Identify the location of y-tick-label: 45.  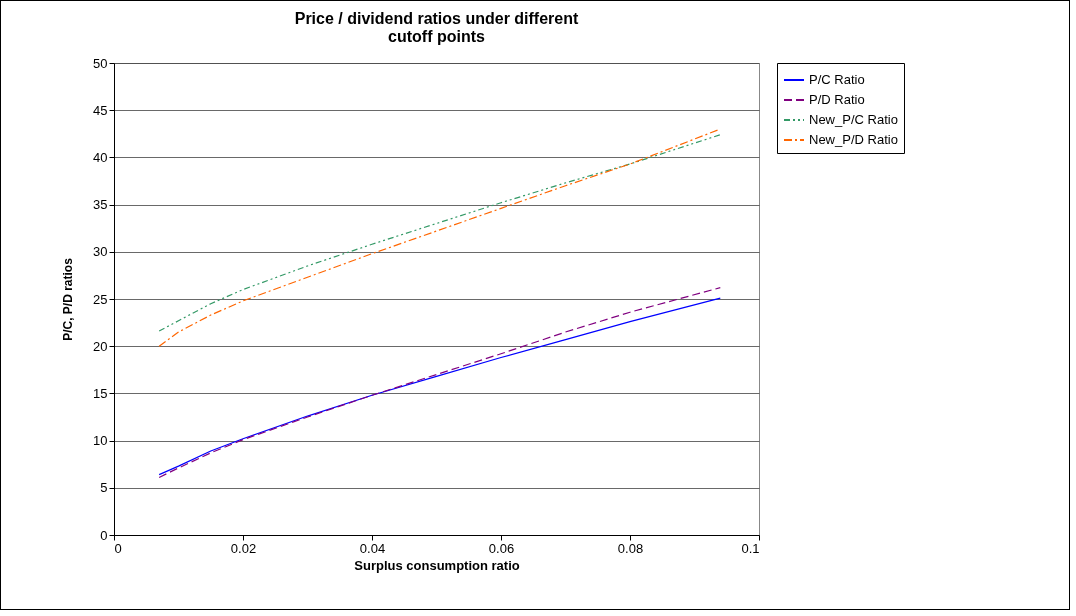
(100, 110).